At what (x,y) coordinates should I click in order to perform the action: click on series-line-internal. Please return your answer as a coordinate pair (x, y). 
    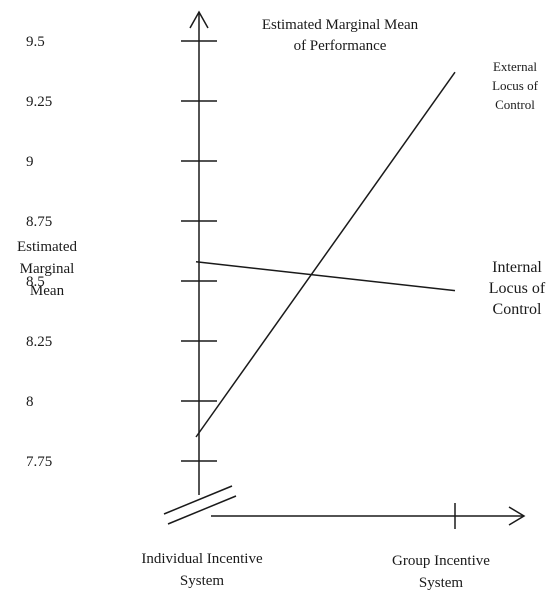
    Looking at the image, I should click on (325, 276).